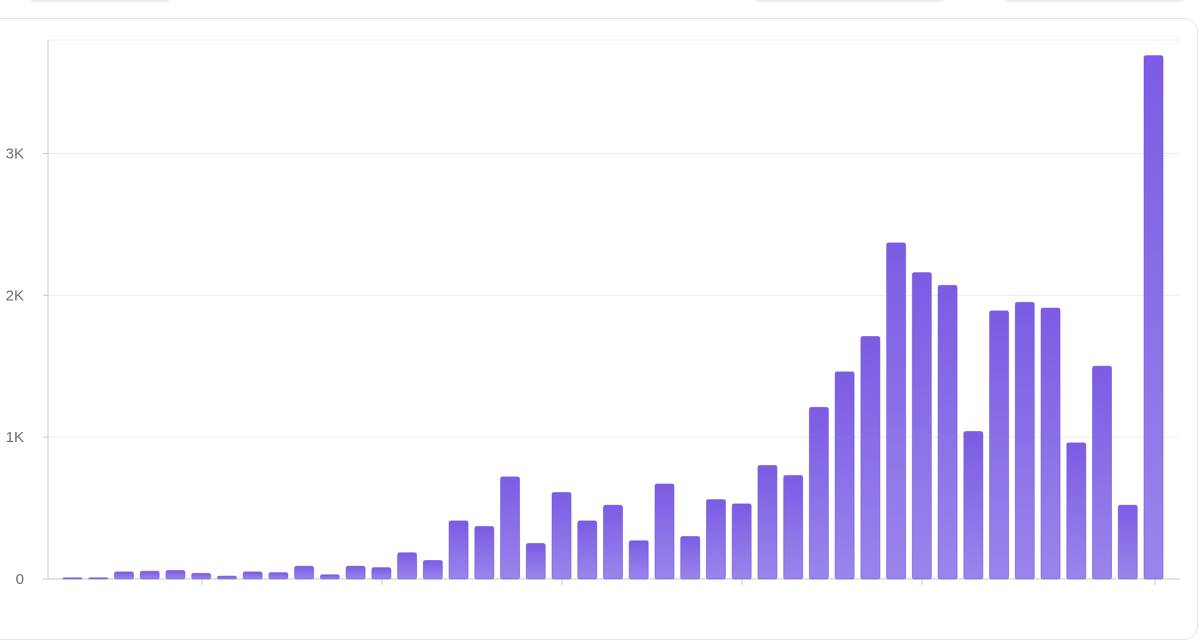 Image resolution: width=1200 pixels, height=640 pixels. What do you see at coordinates (15, 437) in the screenshot?
I see `y-tick-label: 1K` at bounding box center [15, 437].